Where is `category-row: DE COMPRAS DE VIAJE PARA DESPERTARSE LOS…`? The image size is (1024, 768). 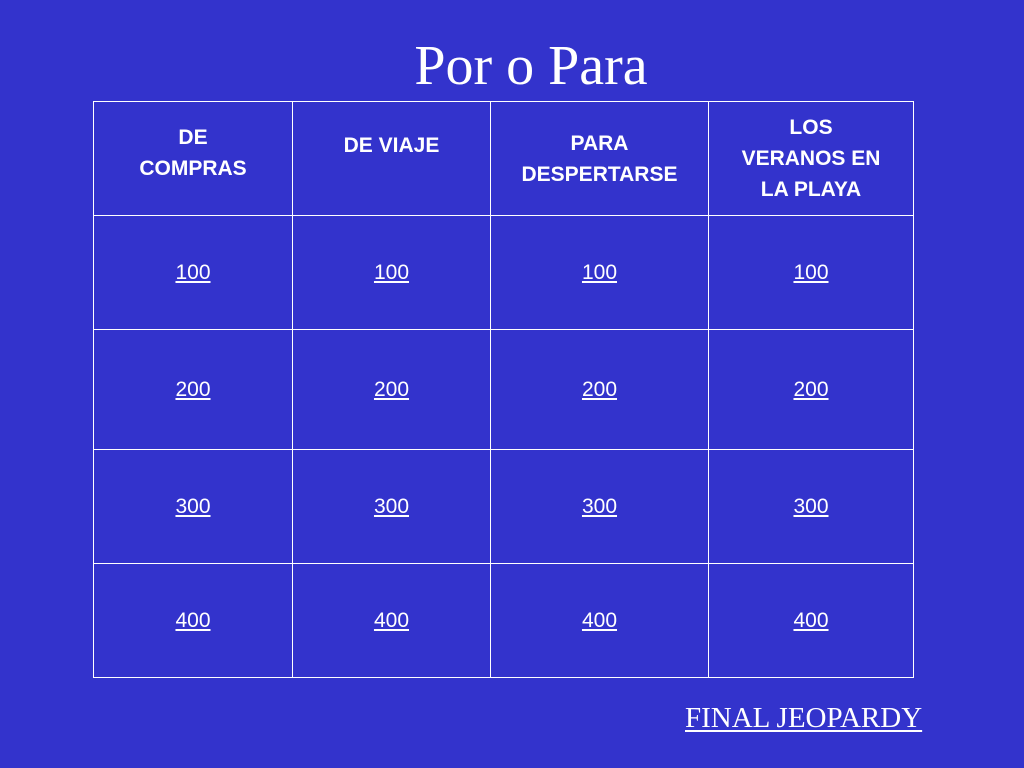
category-row: DE COMPRAS DE VIAJE PARA DESPERTARSE LOS… is located at coordinates (503, 158).